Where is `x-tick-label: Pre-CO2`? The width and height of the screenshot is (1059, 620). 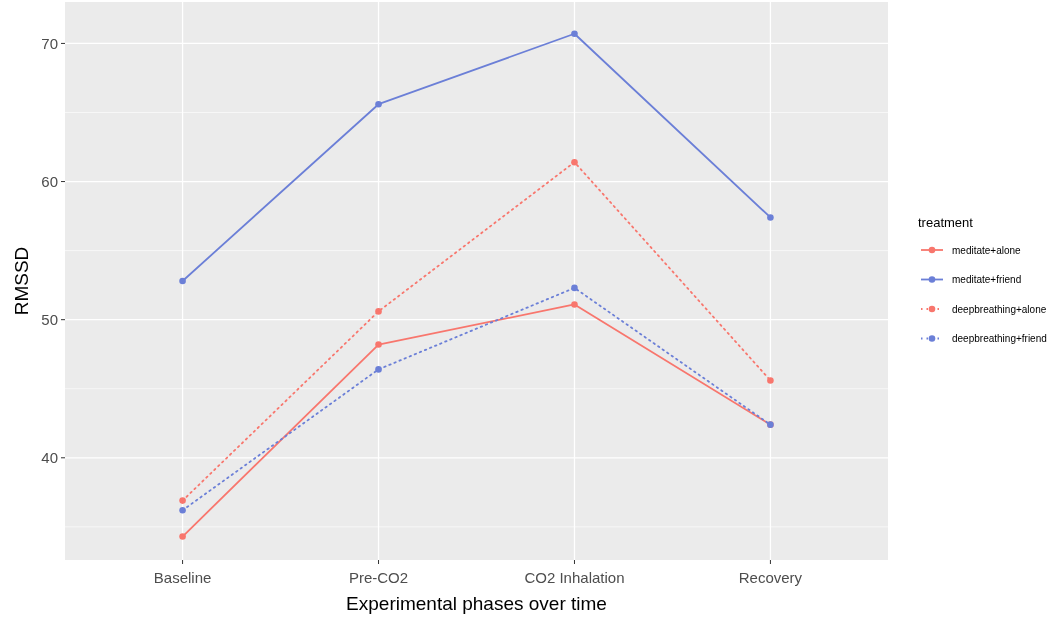
x-tick-label: Pre-CO2 is located at coordinates (378, 577).